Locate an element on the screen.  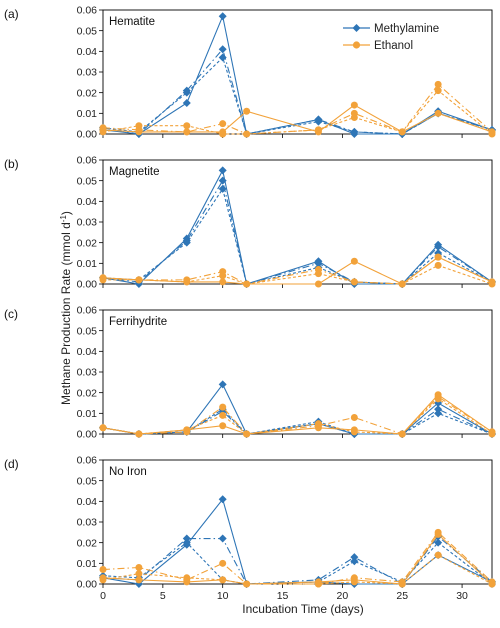
x-axis-title: Incubation Time (days) is located at coordinates (302, 609).